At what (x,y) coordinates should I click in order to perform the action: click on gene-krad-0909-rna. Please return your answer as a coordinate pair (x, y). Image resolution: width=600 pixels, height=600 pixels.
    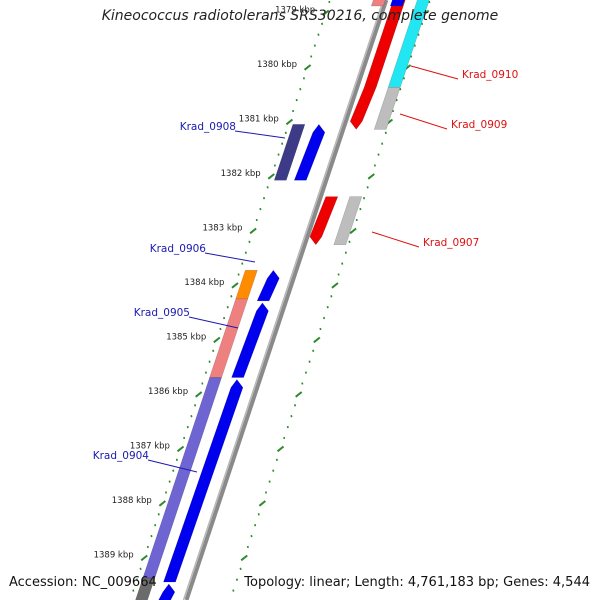
    Looking at the image, I should click on (387, 108).